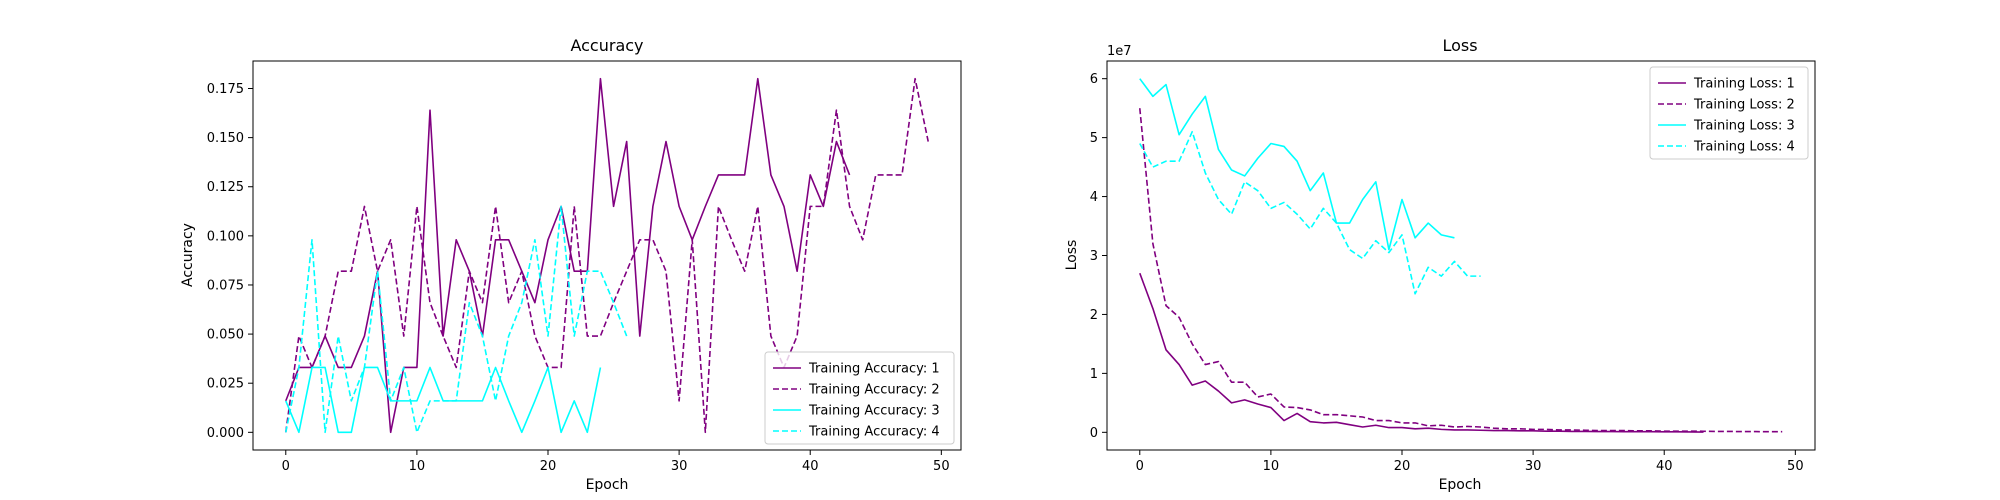 The height and width of the screenshot is (500, 2000). I want to click on accuracy-legend-label: Training Accuracy: 4, so click(874, 432).